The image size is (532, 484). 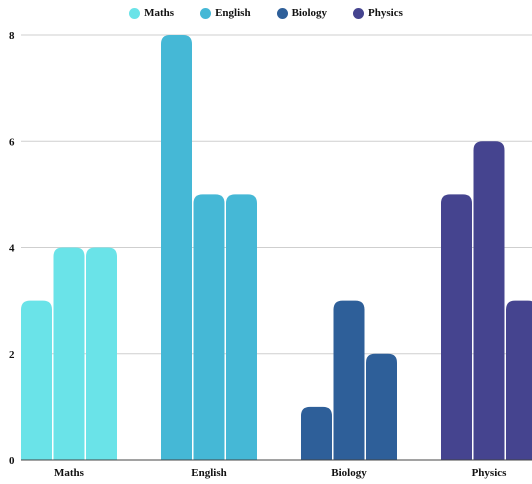 I want to click on y-tick-label: 6, so click(x=12, y=142).